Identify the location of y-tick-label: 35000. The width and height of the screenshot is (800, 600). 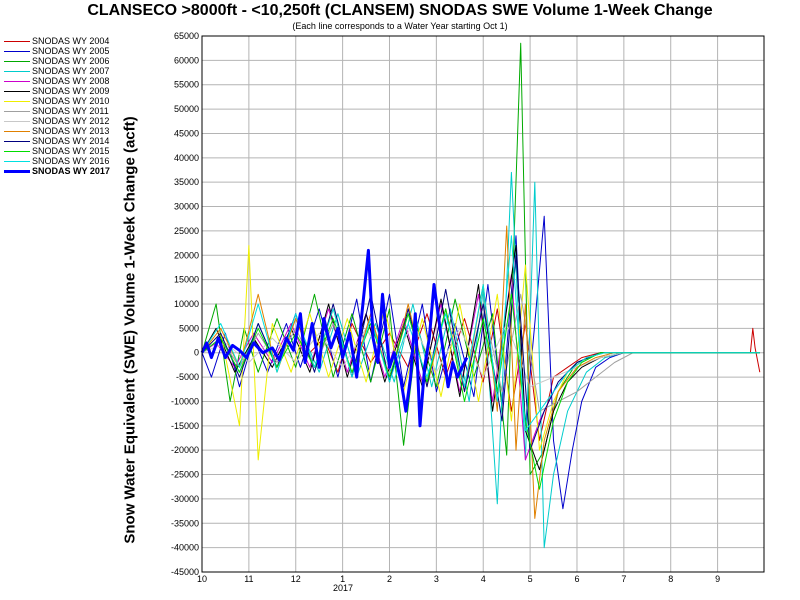
(186, 182).